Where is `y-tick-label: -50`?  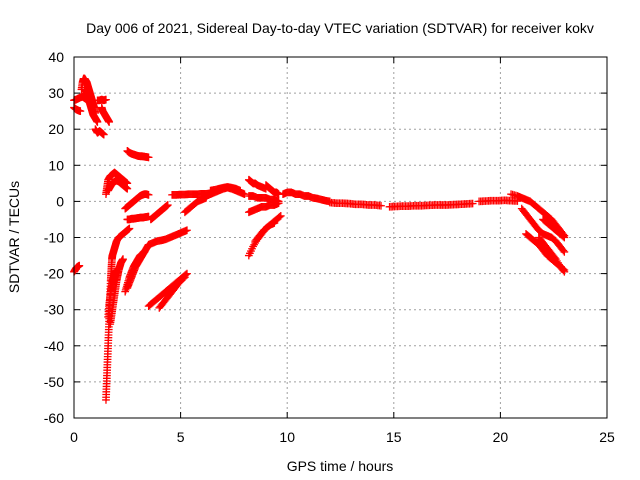
y-tick-label: -50 is located at coordinates (54, 382).